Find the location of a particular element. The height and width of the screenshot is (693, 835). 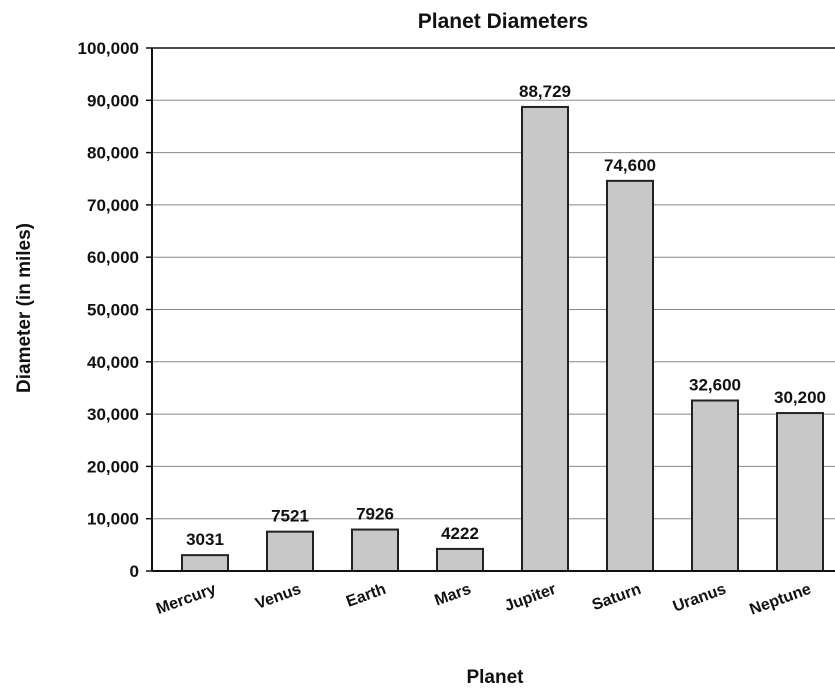

y-tick-label: 100,000 is located at coordinates (108, 48).